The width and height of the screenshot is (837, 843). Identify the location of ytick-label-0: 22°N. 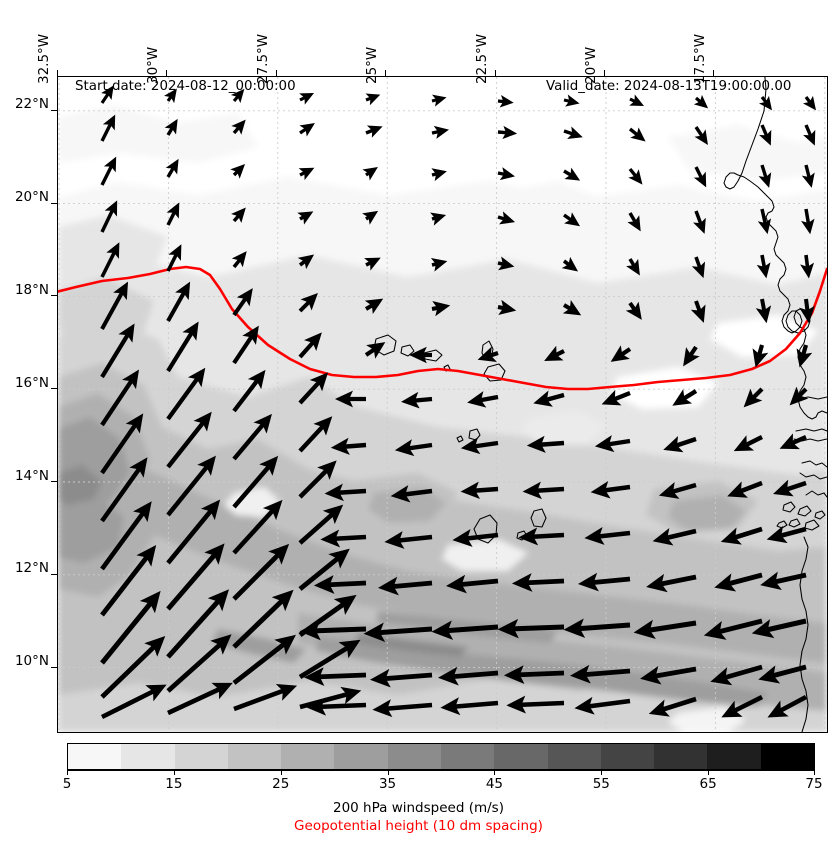
(31, 104).